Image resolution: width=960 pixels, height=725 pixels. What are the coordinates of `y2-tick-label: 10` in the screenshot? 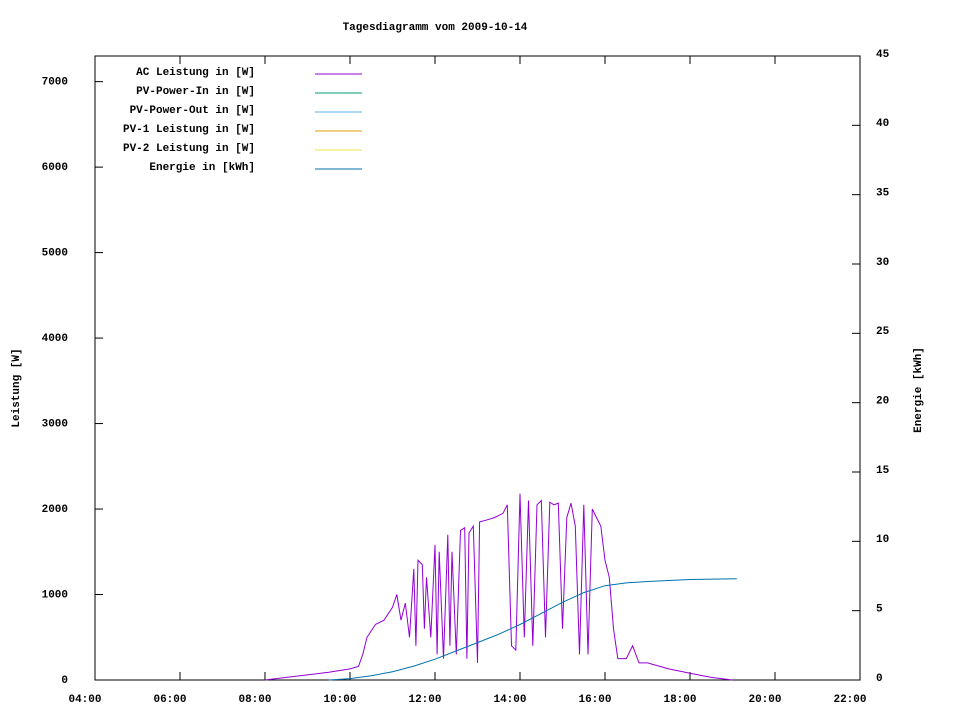 It's located at (882, 540).